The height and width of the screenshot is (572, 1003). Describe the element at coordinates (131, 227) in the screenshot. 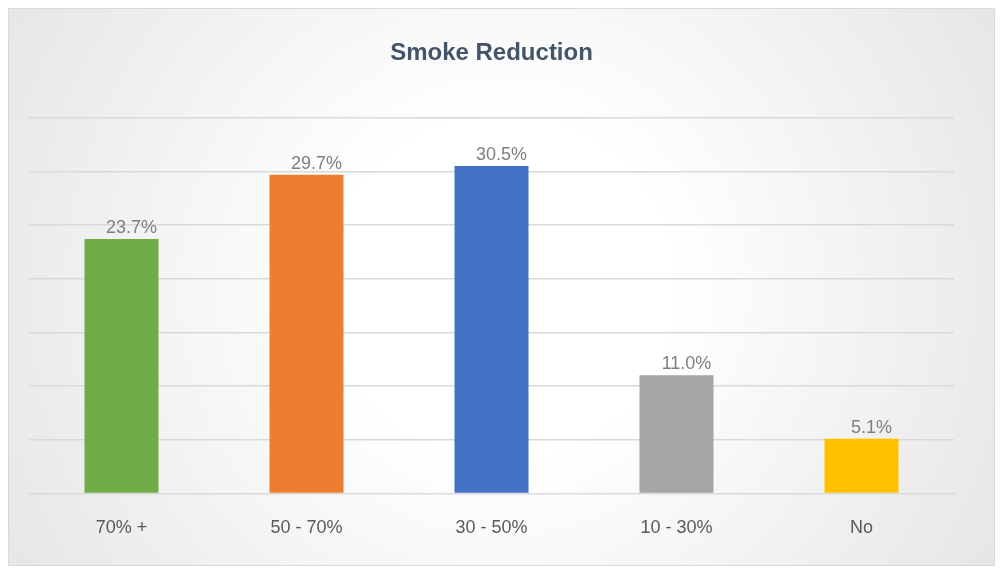

I see `data-label: 23.7%` at that location.